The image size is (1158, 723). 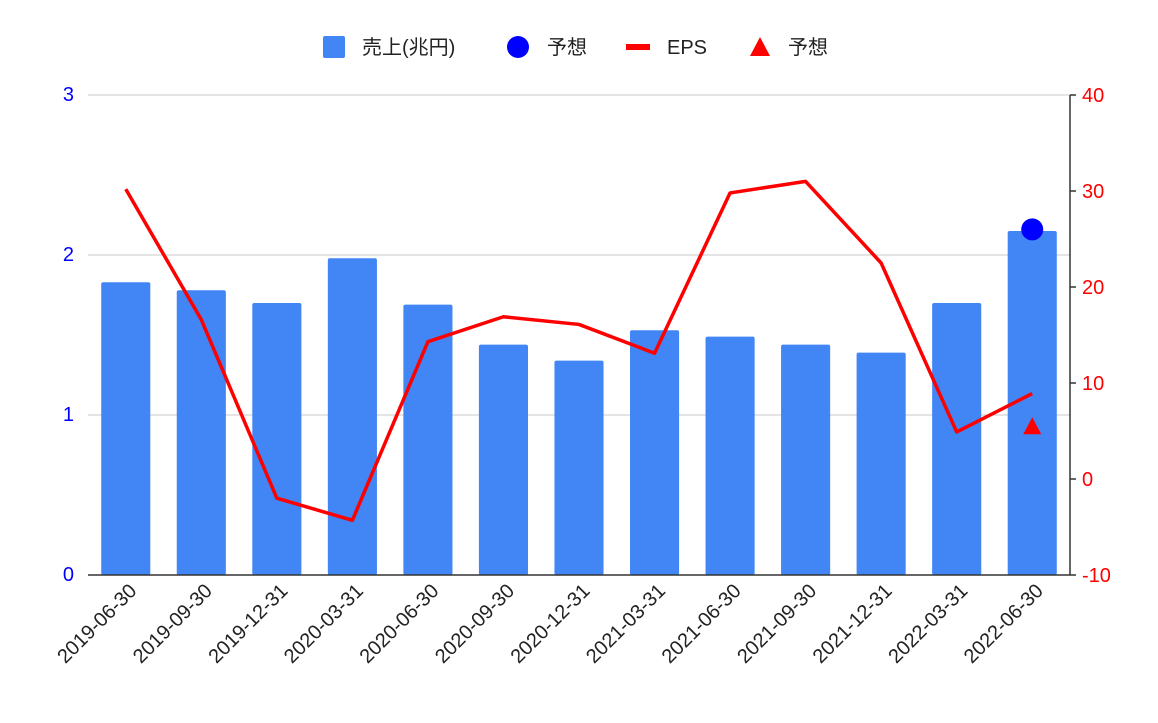 What do you see at coordinates (687, 48) in the screenshot?
I see `legend-label-eps: EPS` at bounding box center [687, 48].